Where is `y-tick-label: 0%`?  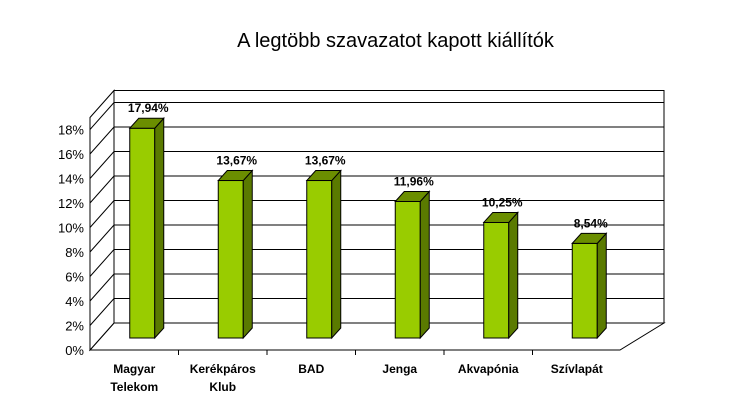 y-tick-label: 0% is located at coordinates (74, 350).